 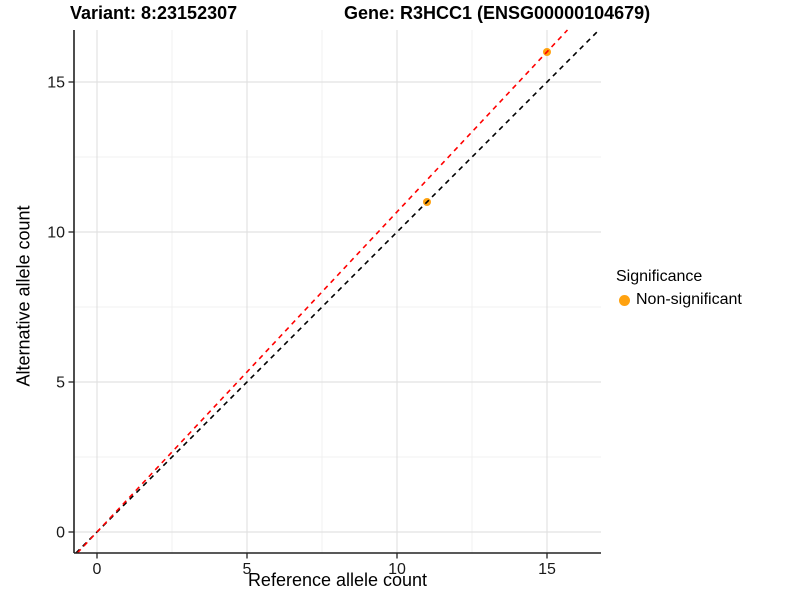 I want to click on legend-item: Non-significant, so click(x=679, y=300).